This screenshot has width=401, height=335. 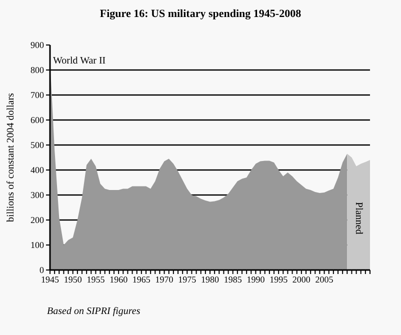 What do you see at coordinates (210, 279) in the screenshot?
I see `x-tick-label: 1980` at bounding box center [210, 279].